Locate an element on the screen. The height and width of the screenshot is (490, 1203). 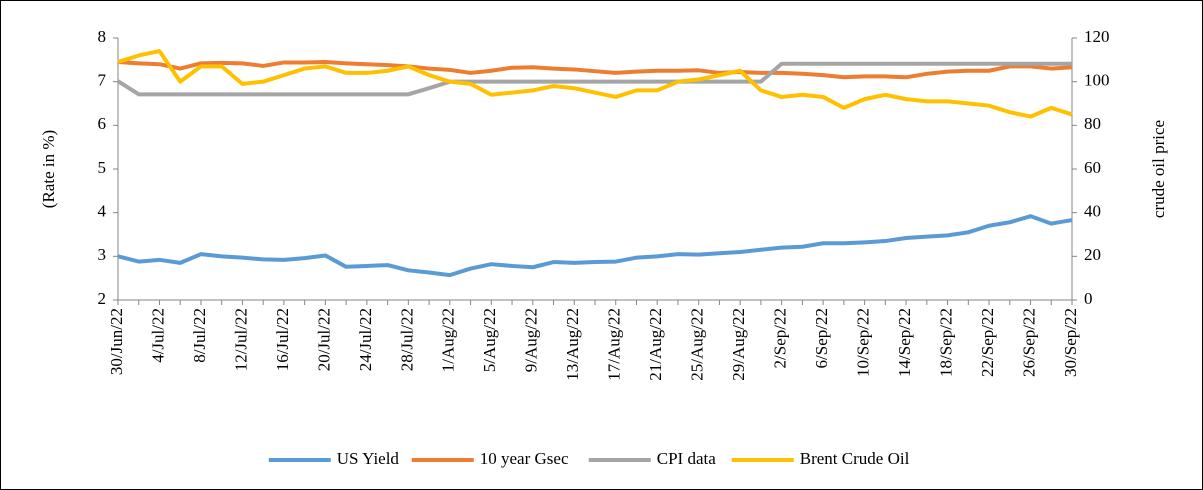
y-tick-label: 4 is located at coordinates (102, 211).